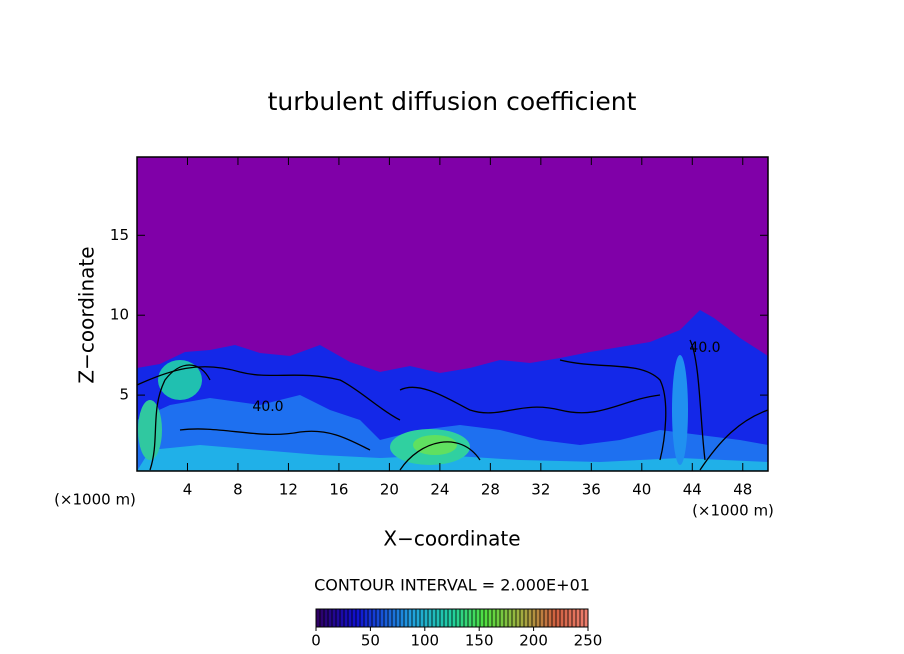 Image resolution: width=904 pixels, height=654 pixels. Describe the element at coordinates (424, 641) in the screenshot. I see `colorbar-tick-label: 100` at that location.